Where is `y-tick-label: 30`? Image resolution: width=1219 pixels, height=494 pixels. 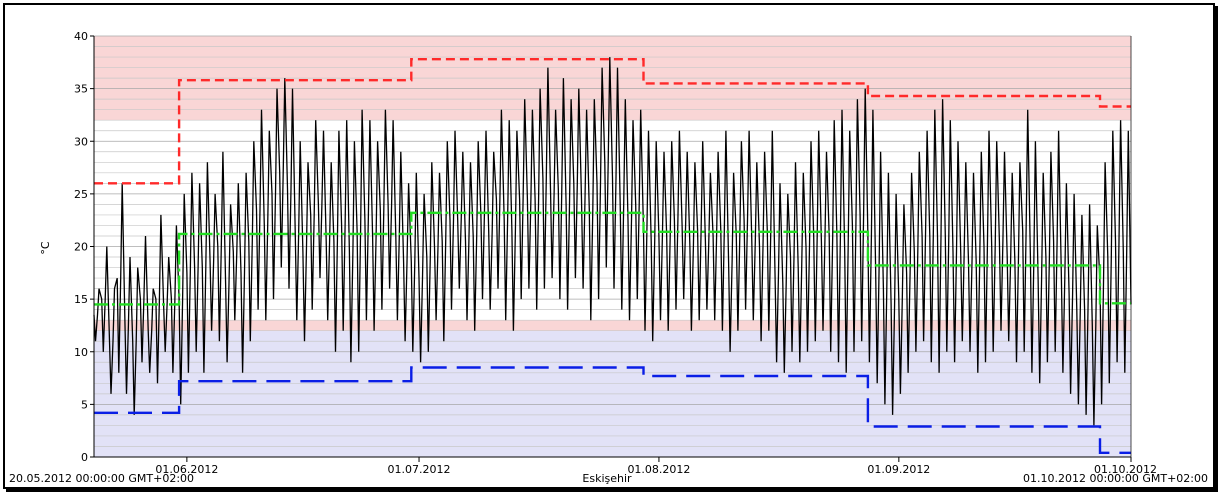 y-tick-label: 30 is located at coordinates (81, 141).